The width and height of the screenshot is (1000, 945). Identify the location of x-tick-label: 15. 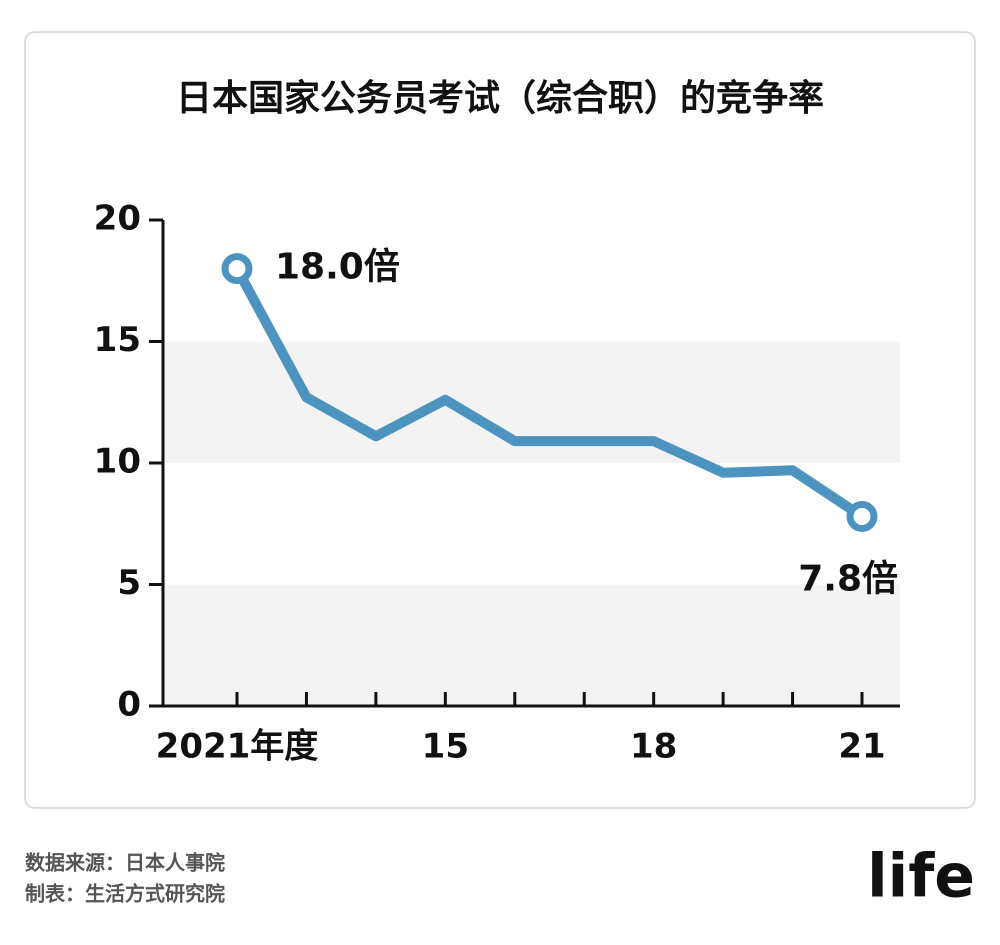
(445, 747).